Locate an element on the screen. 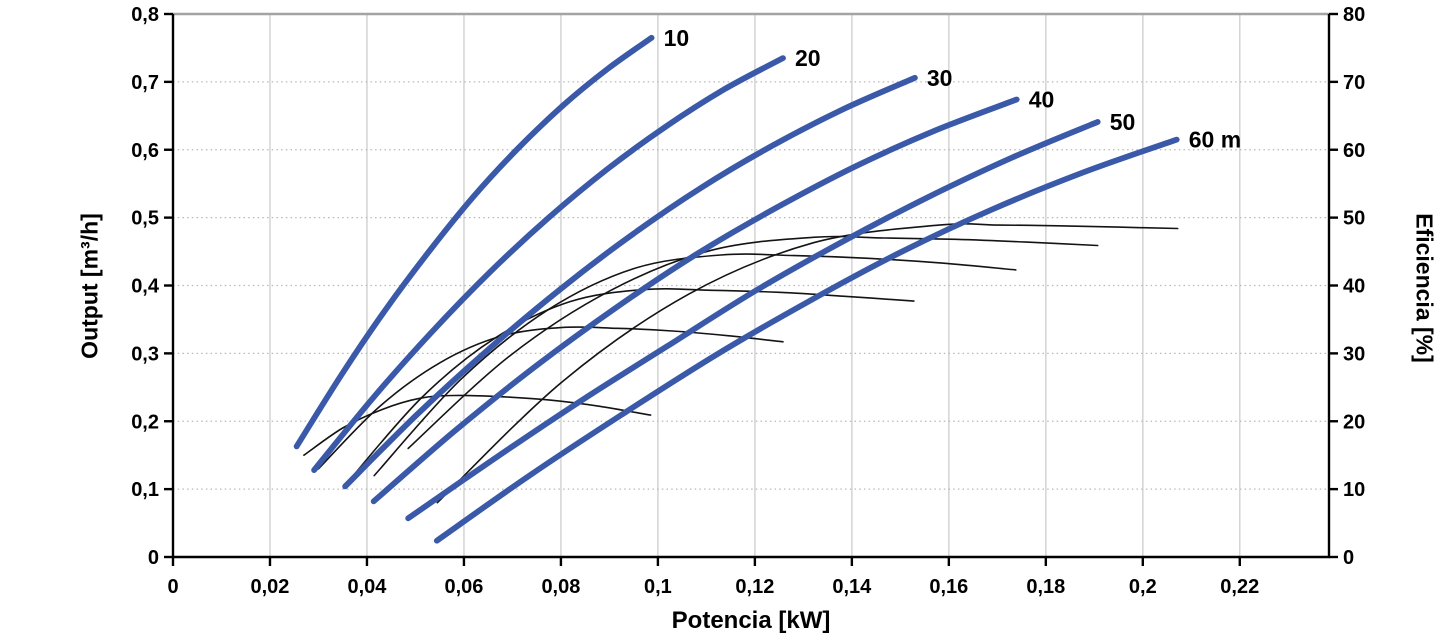 This screenshot has width=1445, height=635. x-tick-label: 0,2 is located at coordinates (1143, 587).